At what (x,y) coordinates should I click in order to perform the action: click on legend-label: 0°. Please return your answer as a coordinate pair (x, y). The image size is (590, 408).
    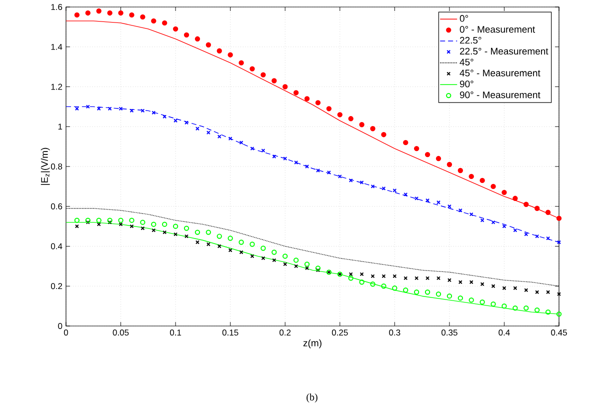
    Looking at the image, I should click on (464, 18).